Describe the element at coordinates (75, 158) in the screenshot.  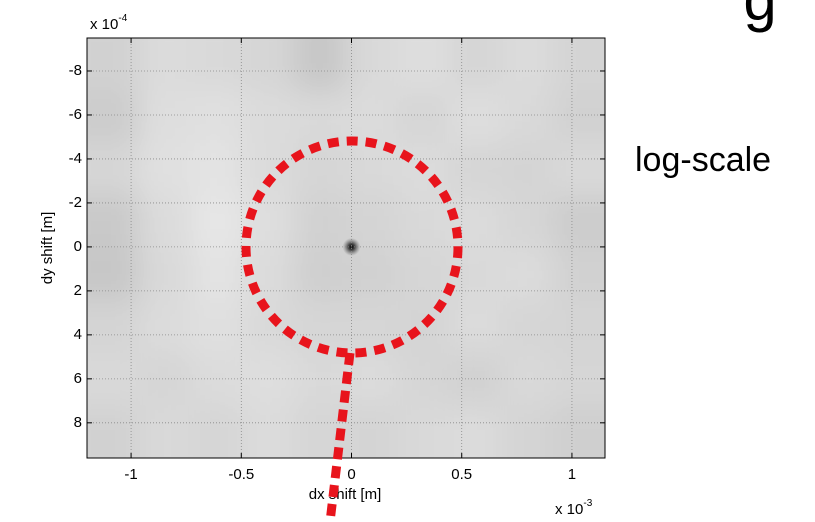
I see `y-tick-label: -4` at that location.